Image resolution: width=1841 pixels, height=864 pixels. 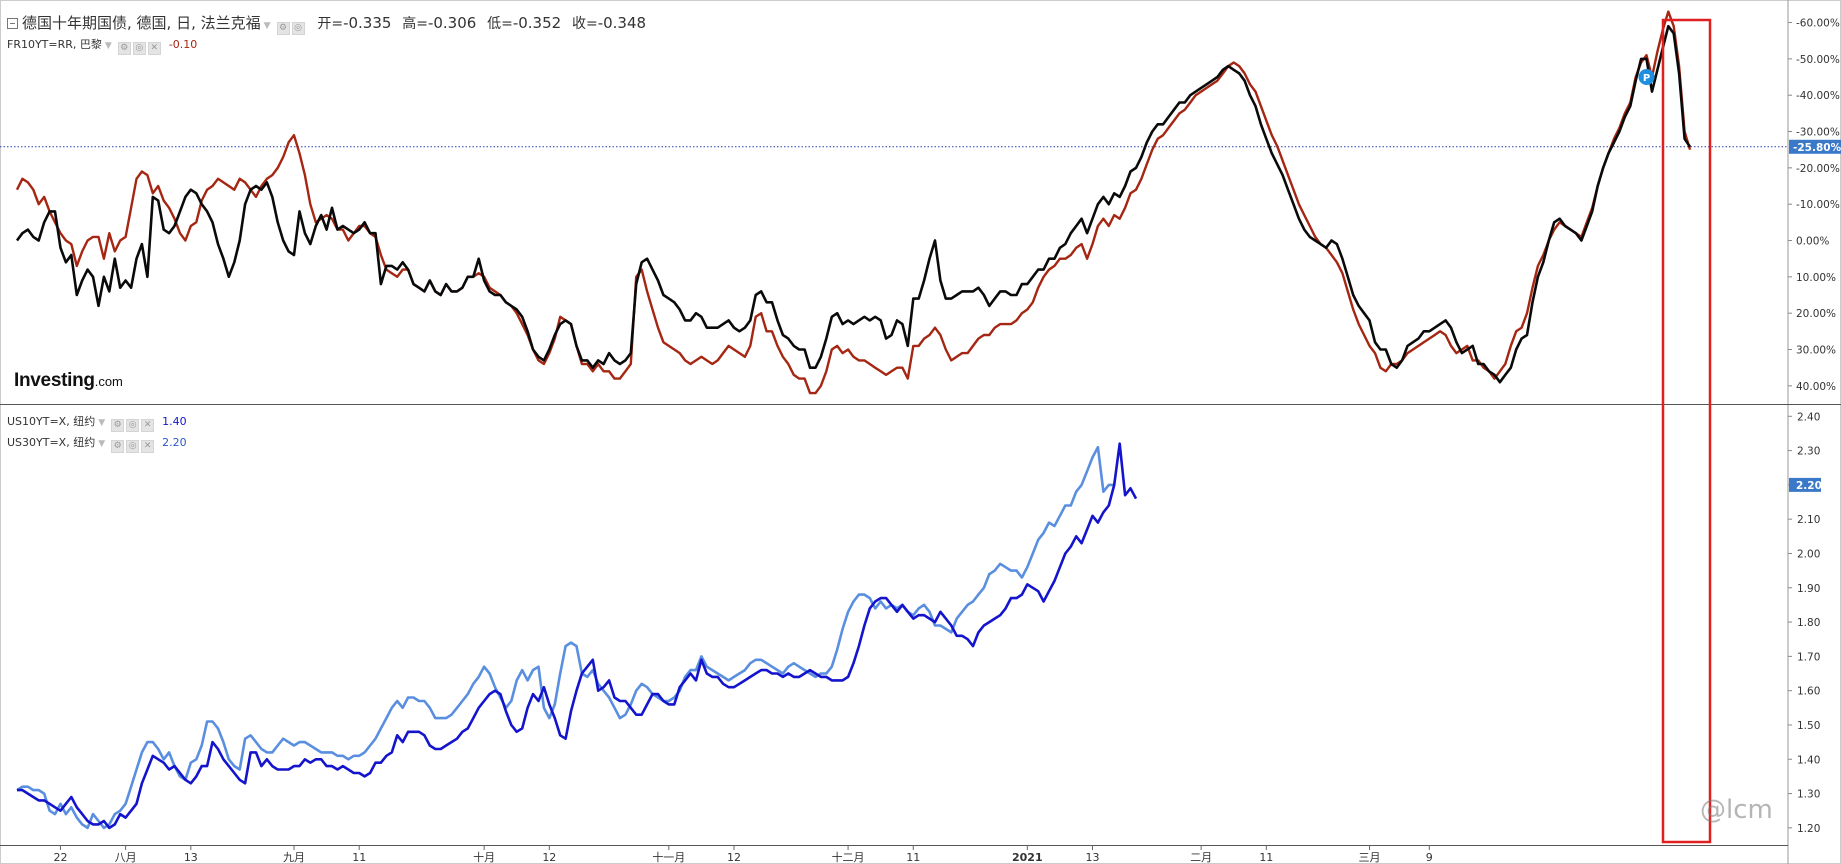 What do you see at coordinates (1818, 205) in the screenshot?
I see `y-tick-label: -10.00%` at bounding box center [1818, 205].